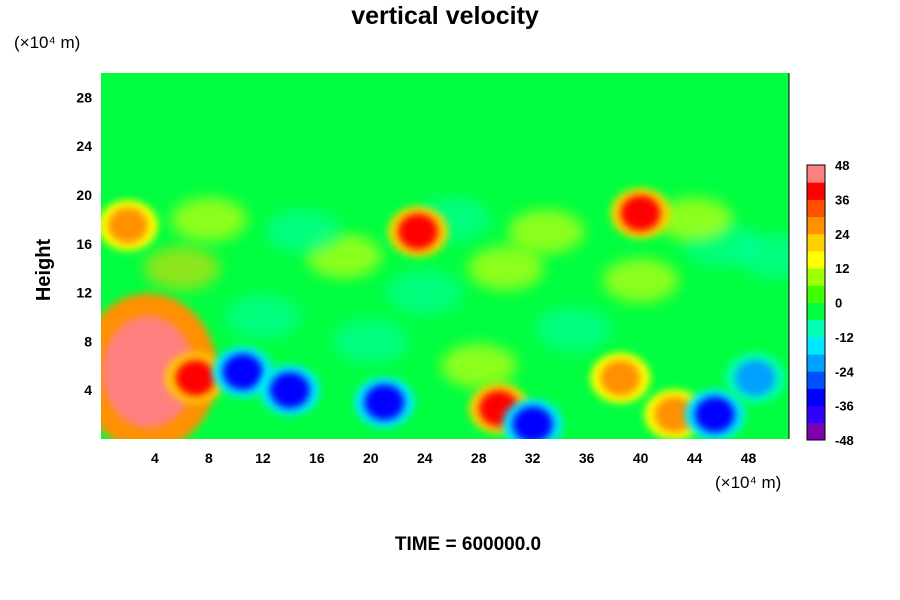 Image resolution: width=900 pixels, height=600 pixels. What do you see at coordinates (263, 458) in the screenshot?
I see `x-tick-label: 12` at bounding box center [263, 458].